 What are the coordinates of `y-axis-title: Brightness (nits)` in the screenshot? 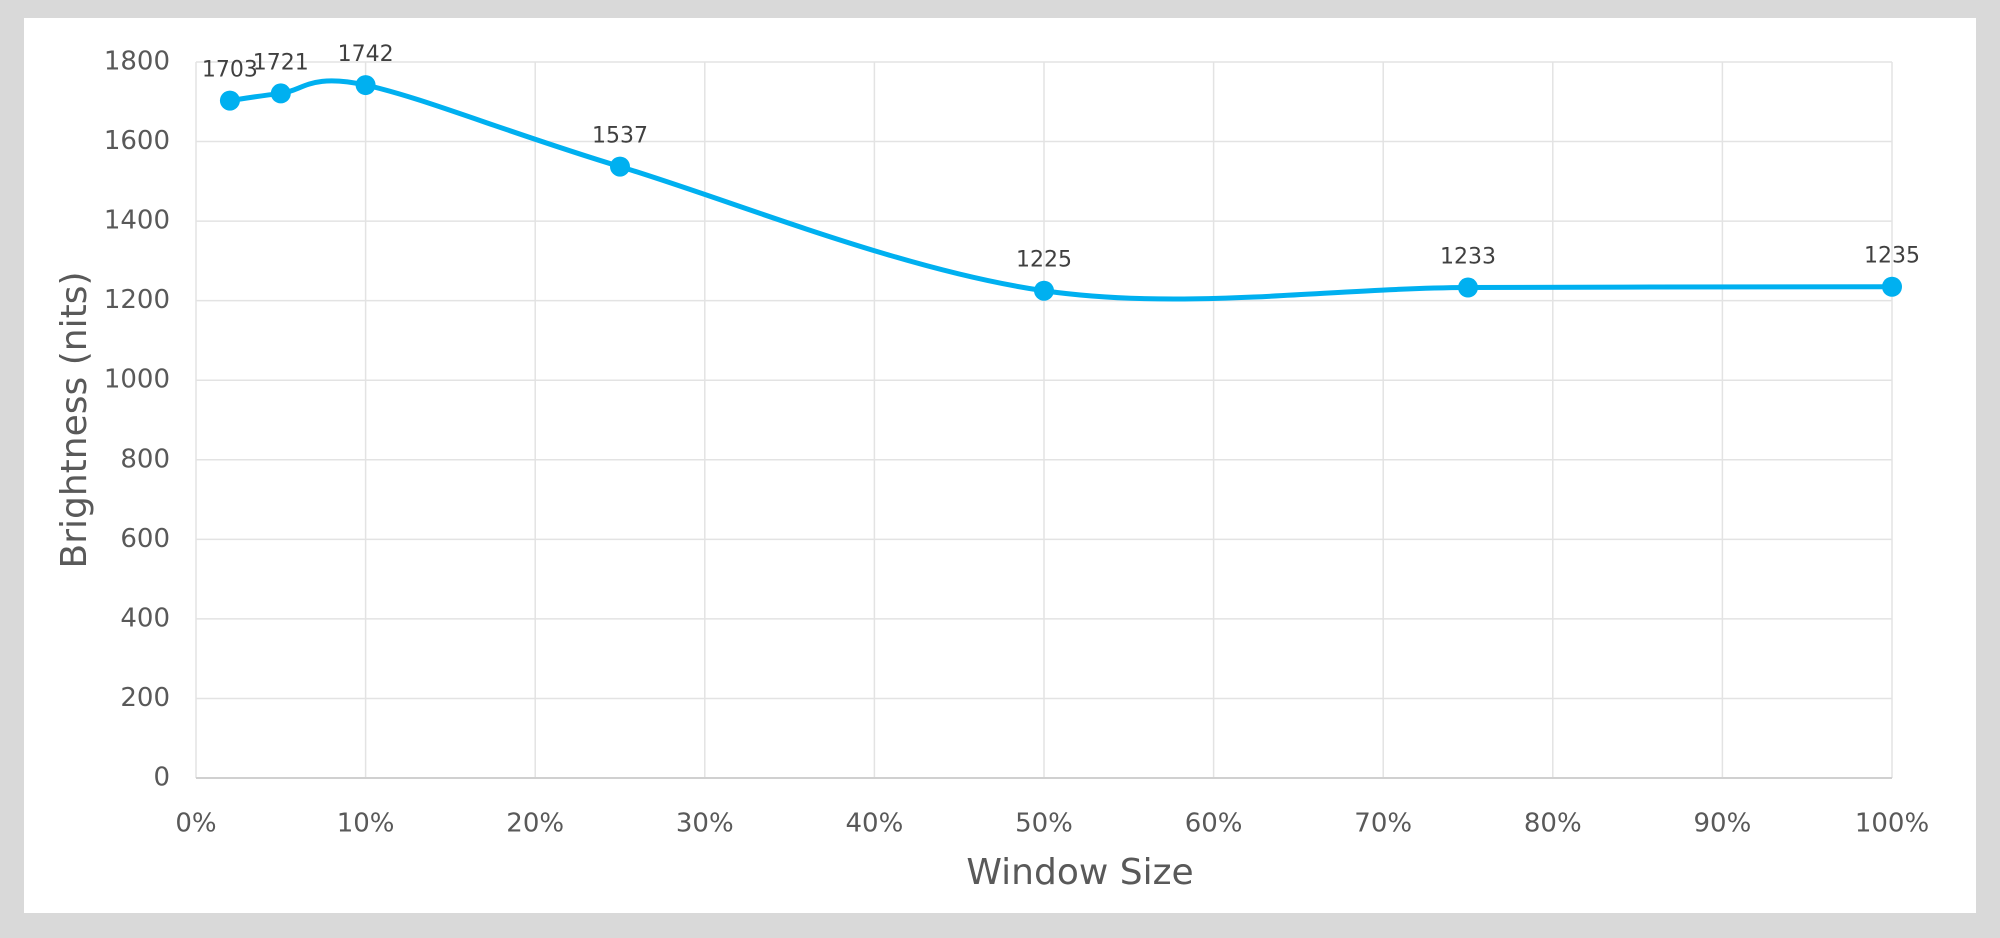 It's located at (74, 420).